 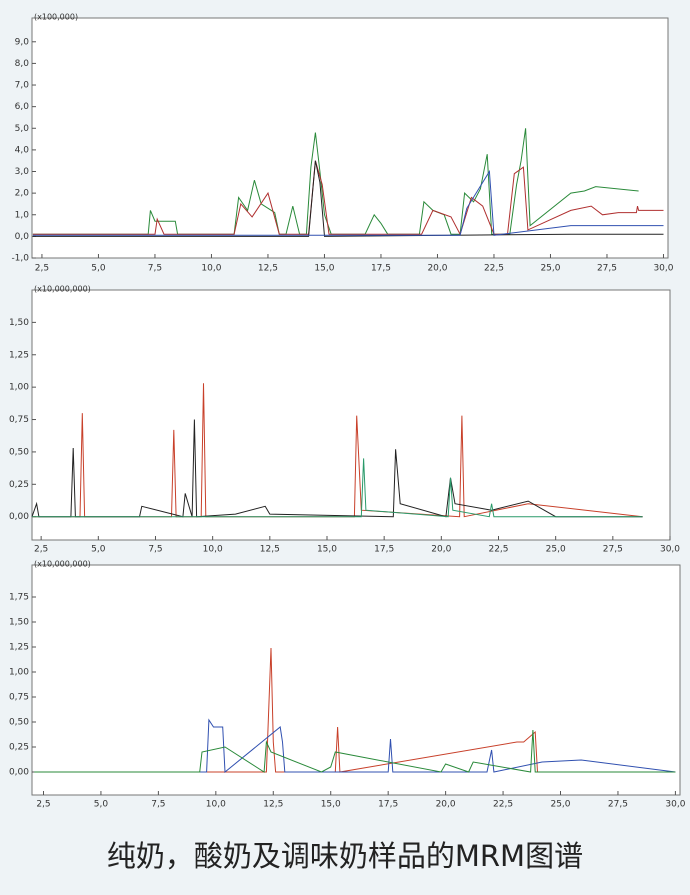 I want to click on y-tick-label: 4,0, so click(x=22, y=150).